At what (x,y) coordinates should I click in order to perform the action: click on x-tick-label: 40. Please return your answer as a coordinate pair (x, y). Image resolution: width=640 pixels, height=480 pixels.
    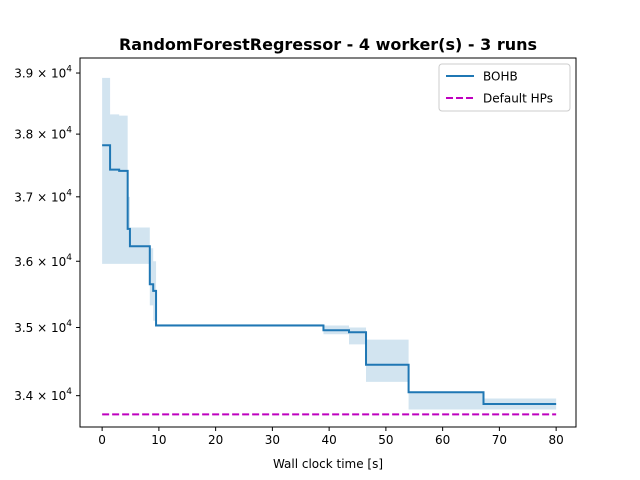
    Looking at the image, I should click on (328, 440).